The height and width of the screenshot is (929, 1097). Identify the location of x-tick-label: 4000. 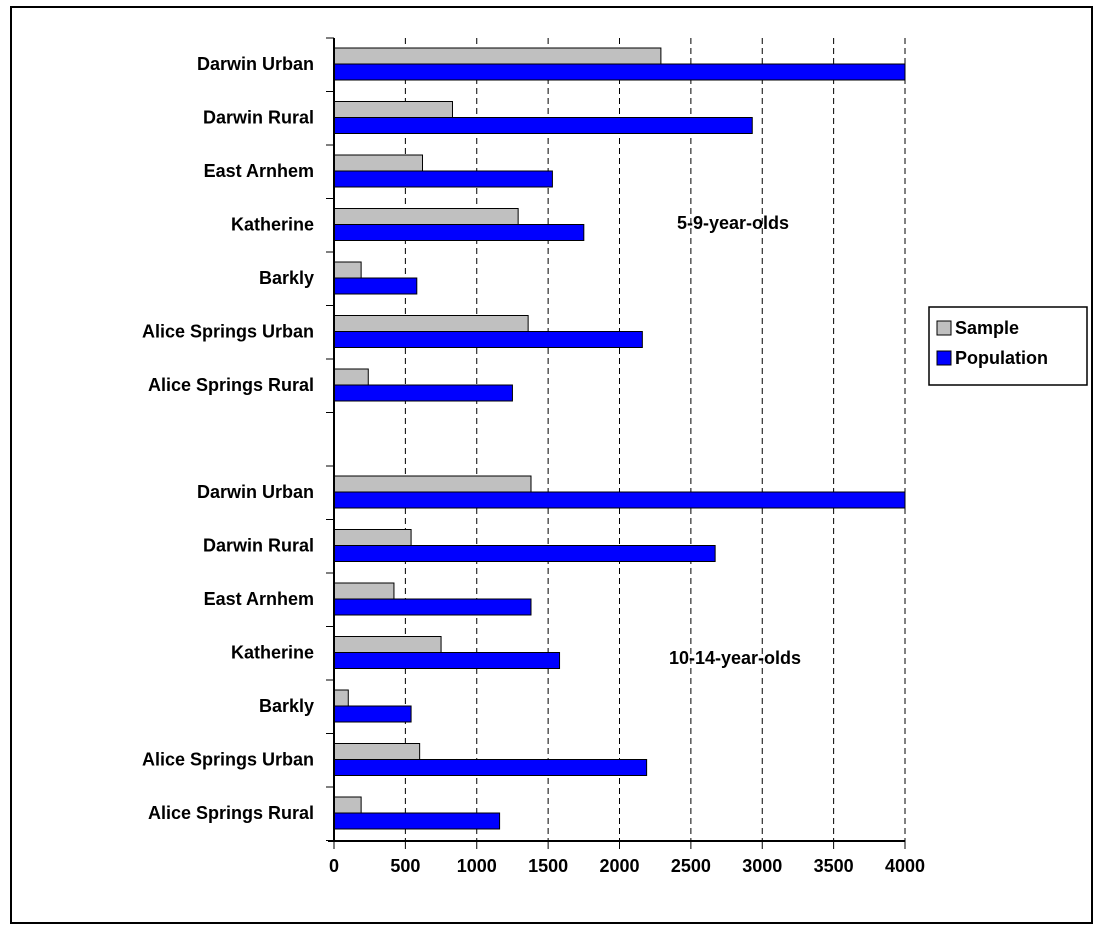
(905, 866).